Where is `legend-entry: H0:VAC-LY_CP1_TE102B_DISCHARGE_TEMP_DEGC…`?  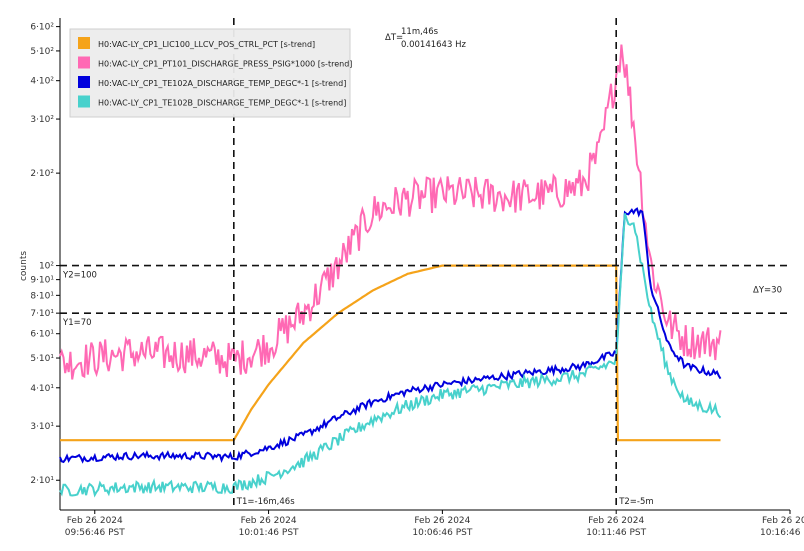
legend-entry: H0:VAC-LY_CP1_TE102B_DISCHARGE_TEMP_DEGC… is located at coordinates (222, 103).